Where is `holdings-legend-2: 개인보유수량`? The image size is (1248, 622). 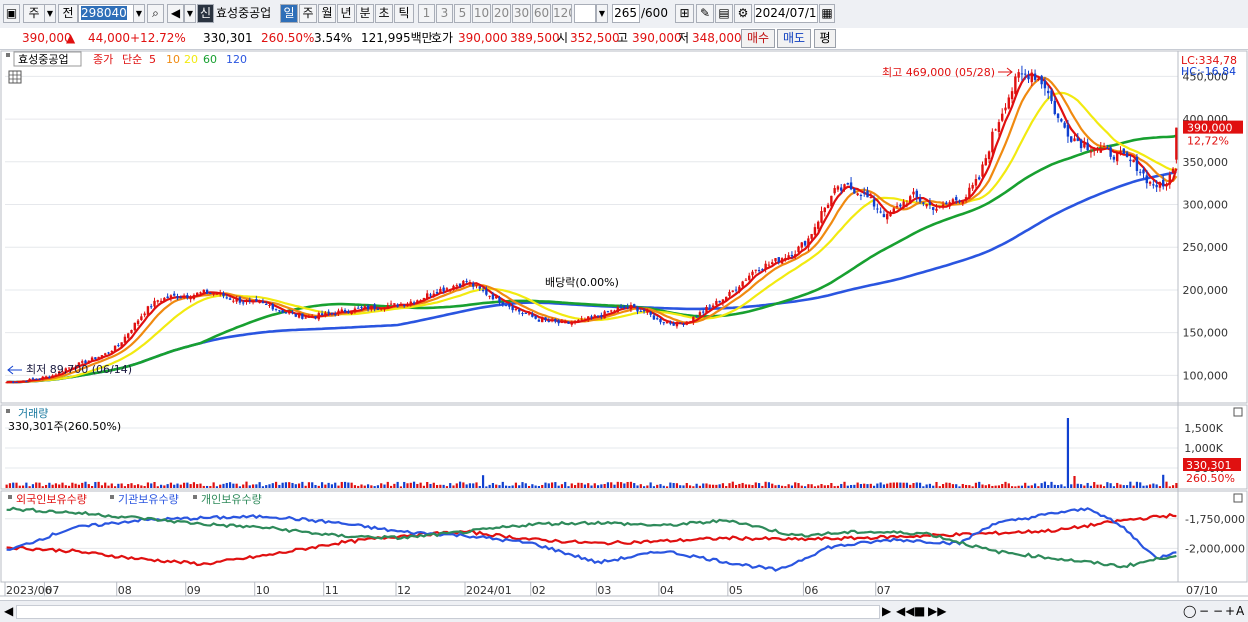 holdings-legend-2: 개인보유수량 is located at coordinates (231, 499).